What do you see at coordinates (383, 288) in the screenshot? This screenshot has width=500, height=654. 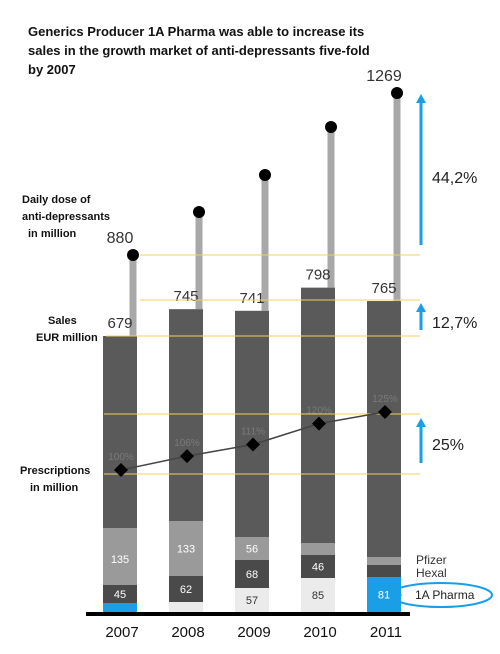 I see `sales-value-label: 765` at bounding box center [383, 288].